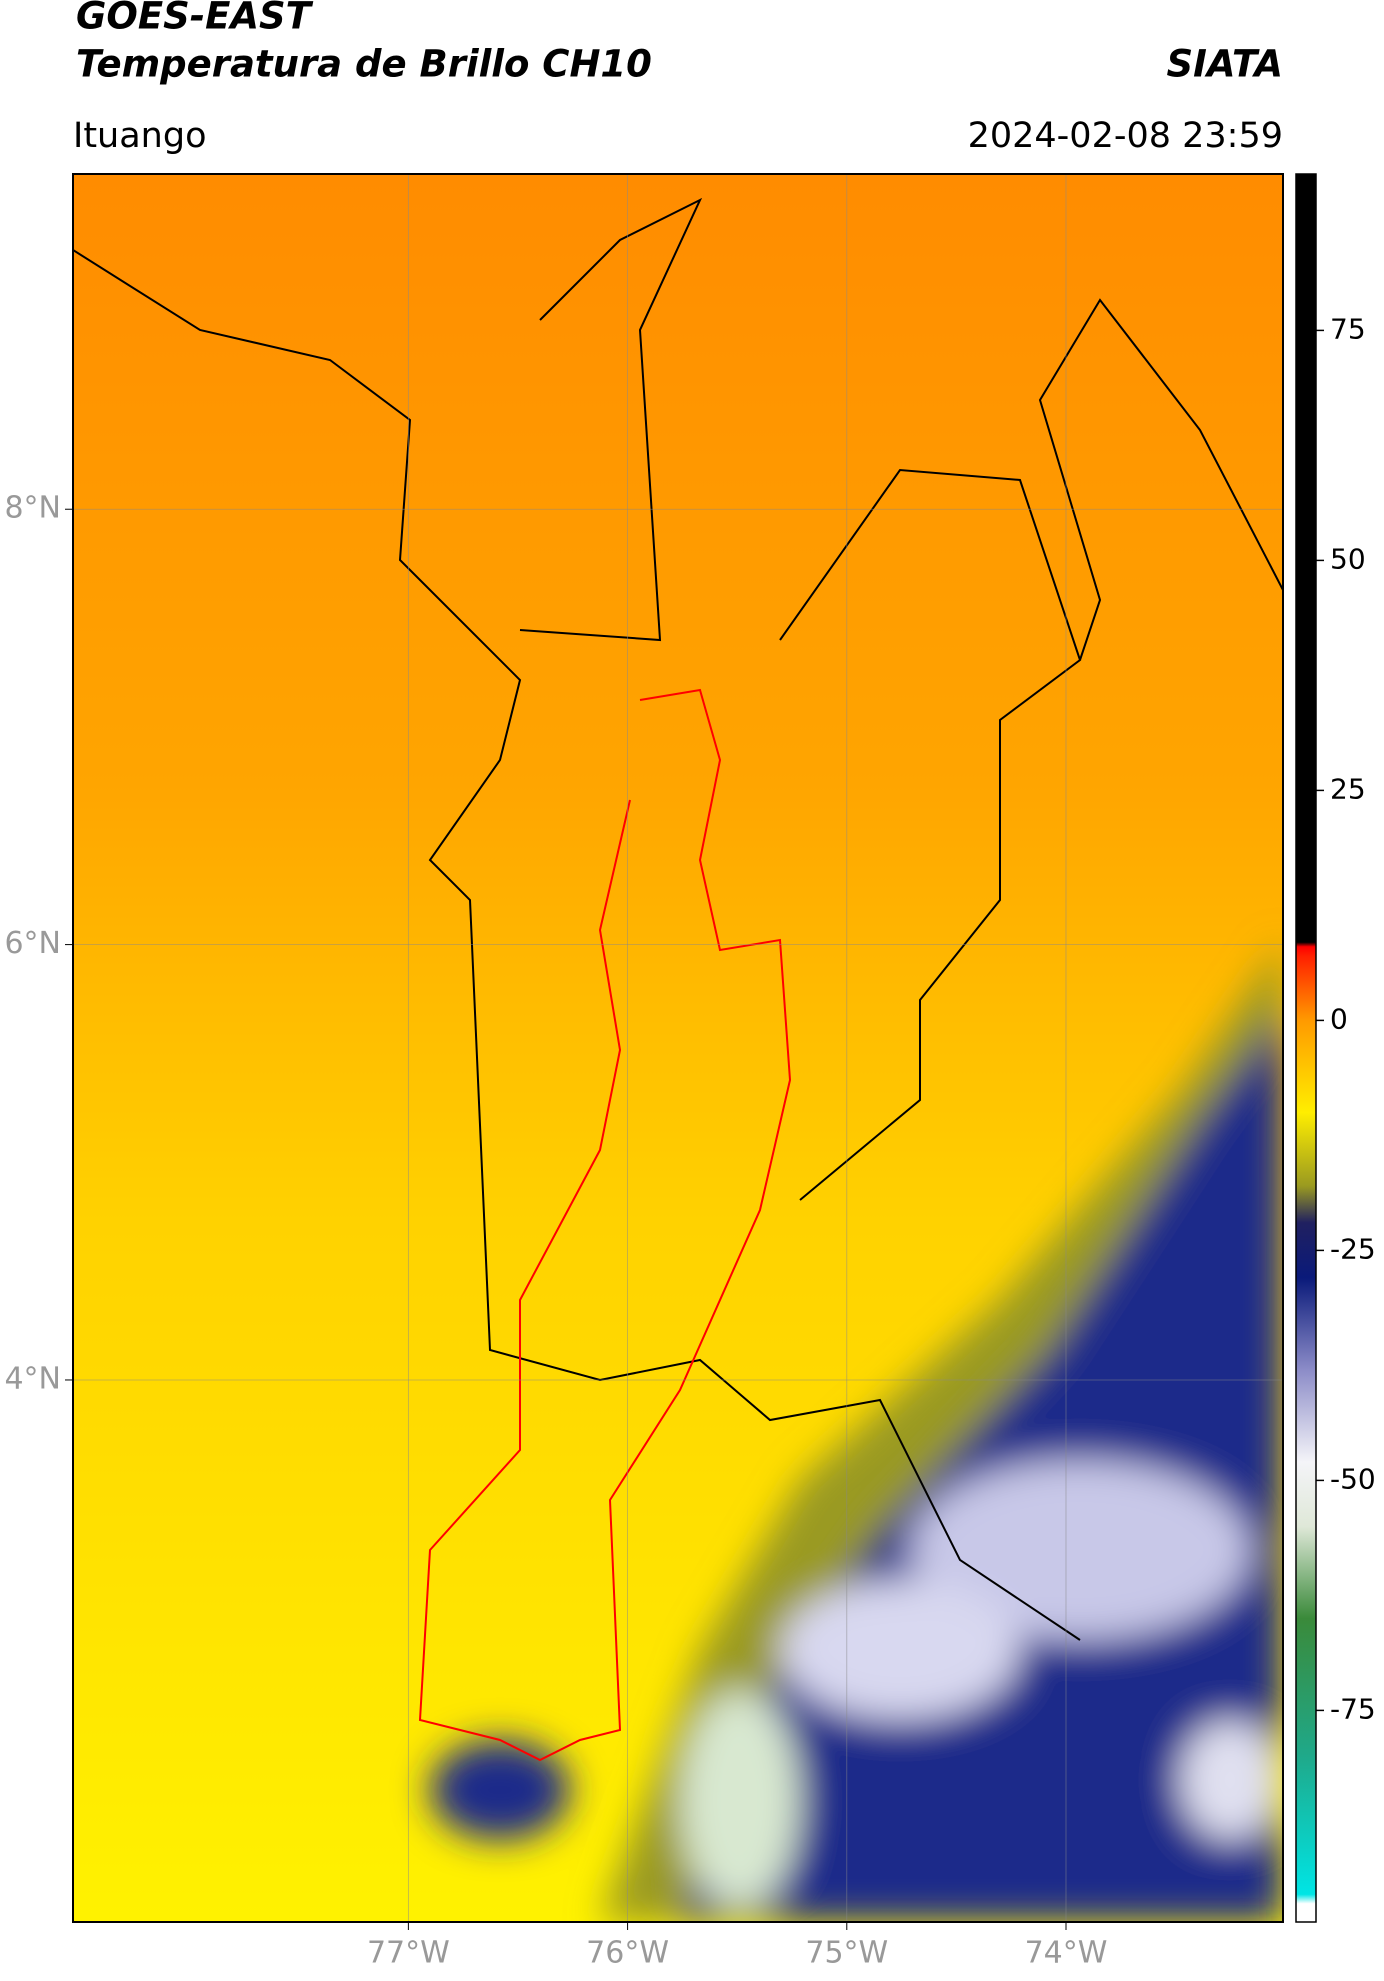 This screenshot has width=1384, height=1981. Describe the element at coordinates (1353, 1248) in the screenshot. I see `colorbar-label: -25` at that location.